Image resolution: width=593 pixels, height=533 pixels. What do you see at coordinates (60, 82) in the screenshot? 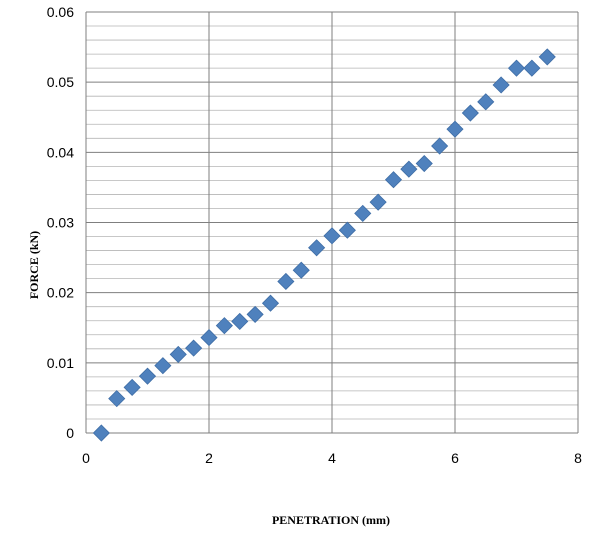
I see `y-tick-label: 0.05` at bounding box center [60, 82].